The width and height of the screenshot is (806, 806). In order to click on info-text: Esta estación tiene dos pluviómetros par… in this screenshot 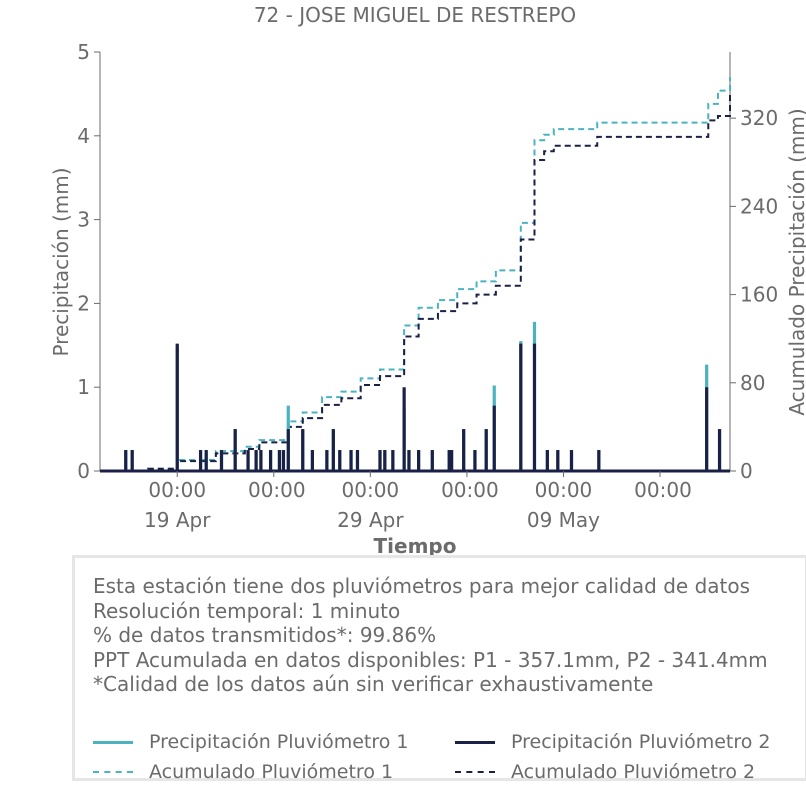, I will do `click(430, 635)`.